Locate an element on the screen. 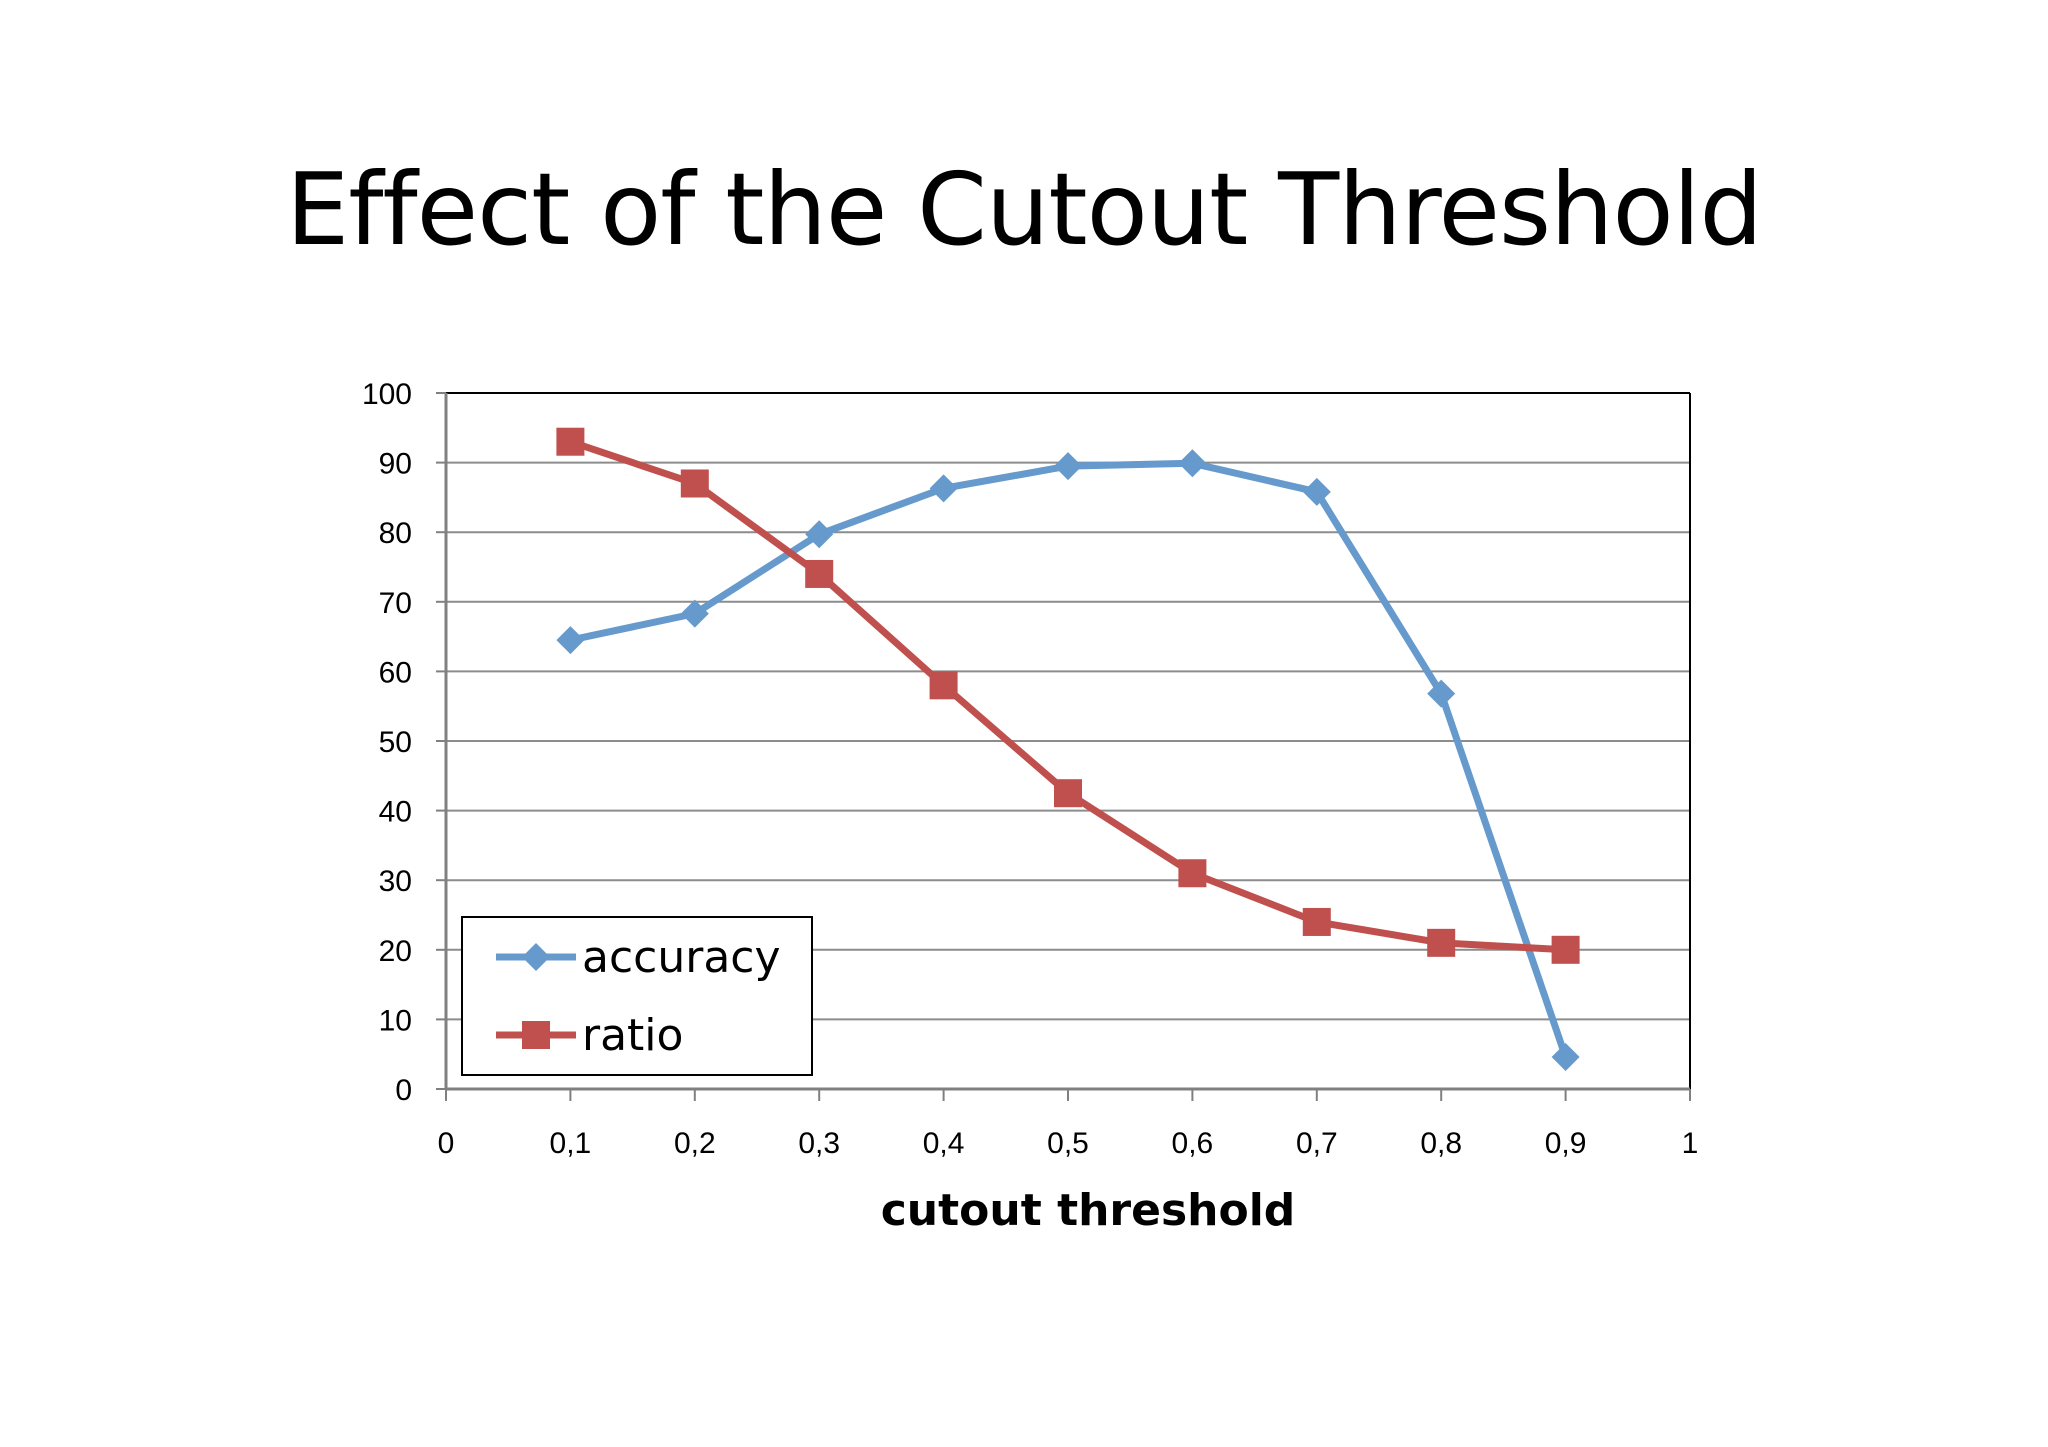 The height and width of the screenshot is (1447, 2048). y-tick-label: 60 is located at coordinates (395, 672).